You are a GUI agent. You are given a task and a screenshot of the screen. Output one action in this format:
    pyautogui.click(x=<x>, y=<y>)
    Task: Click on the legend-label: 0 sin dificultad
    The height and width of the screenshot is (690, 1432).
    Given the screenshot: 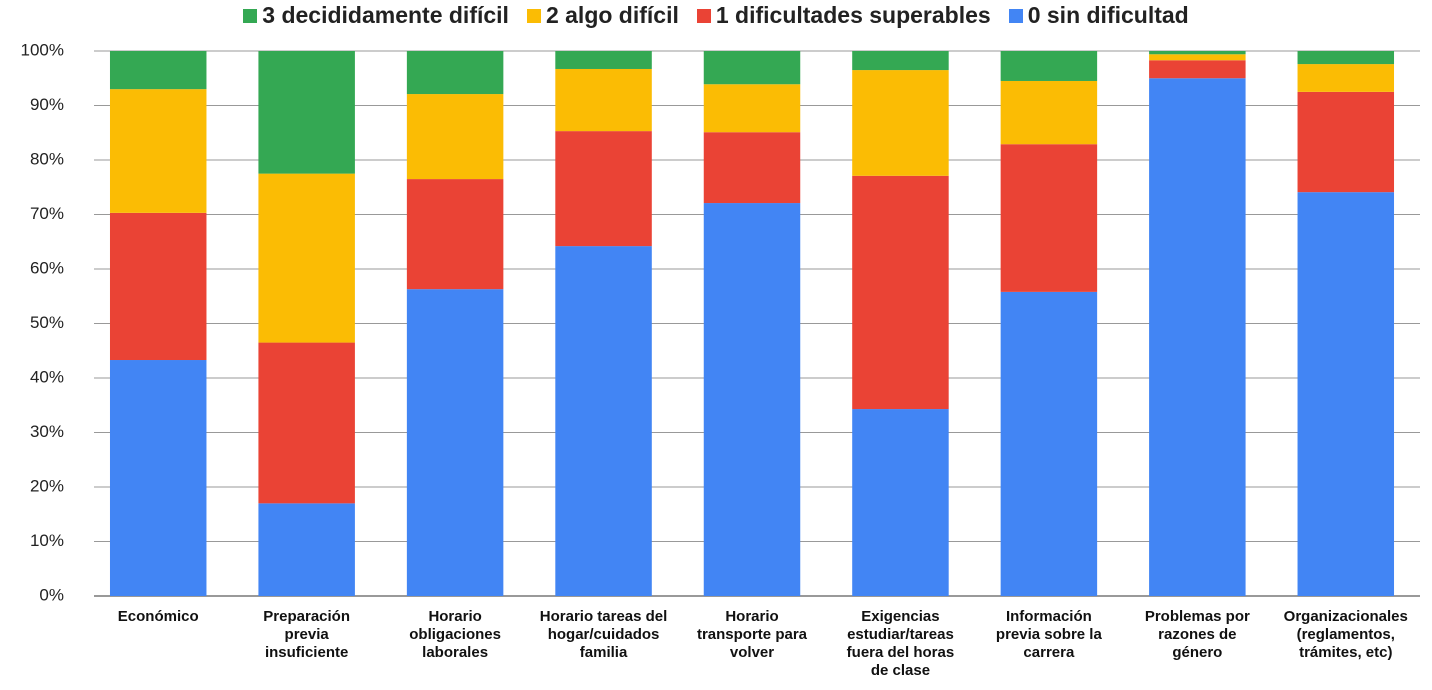 What is the action you would take?
    pyautogui.click(x=1108, y=15)
    